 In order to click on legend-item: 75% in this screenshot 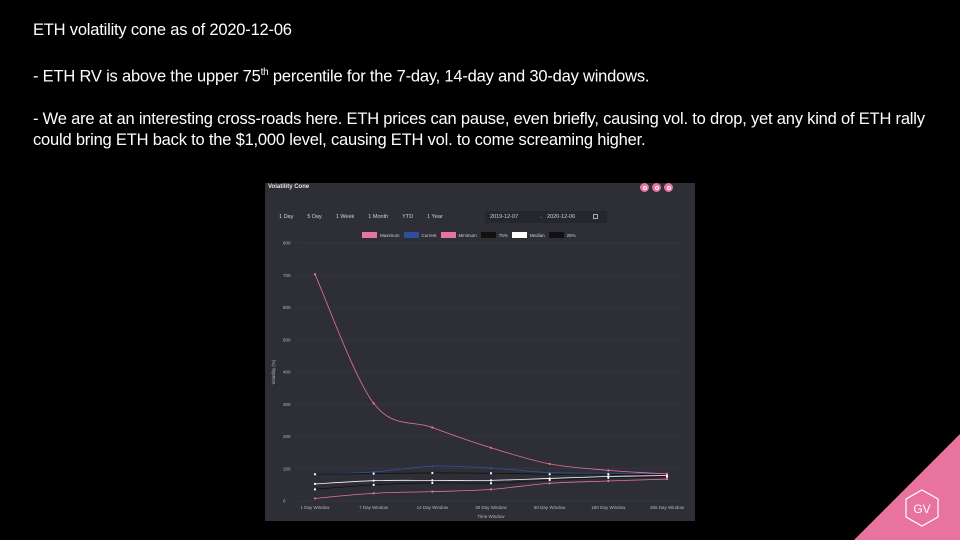, I will do `click(494, 235)`.